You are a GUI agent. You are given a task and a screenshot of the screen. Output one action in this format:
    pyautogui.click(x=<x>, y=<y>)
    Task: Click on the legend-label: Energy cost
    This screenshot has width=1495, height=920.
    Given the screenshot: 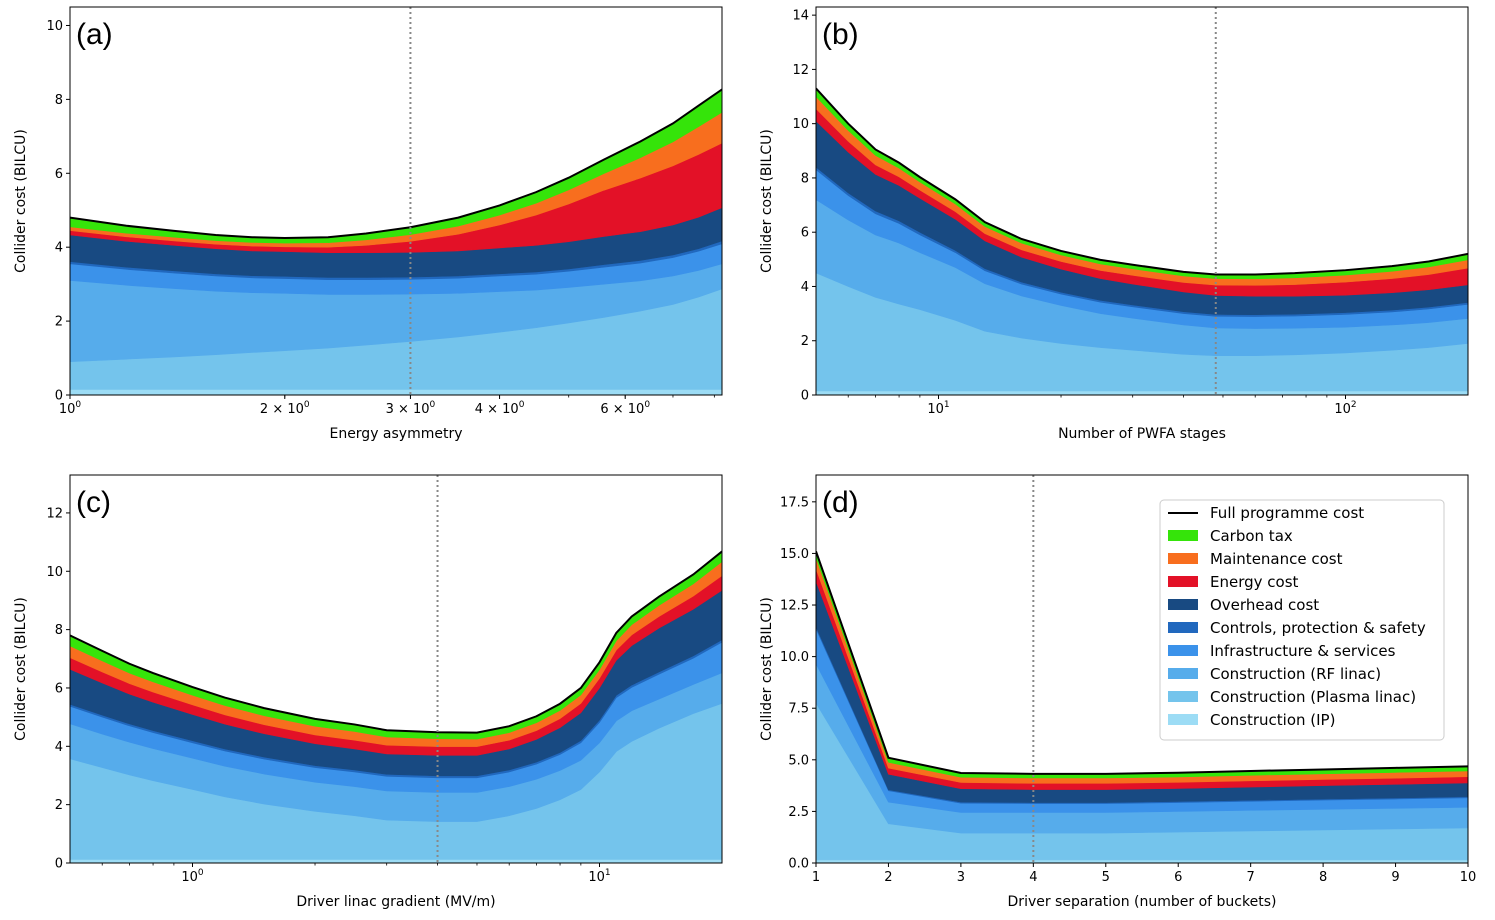 What is the action you would take?
    pyautogui.click(x=1254, y=582)
    